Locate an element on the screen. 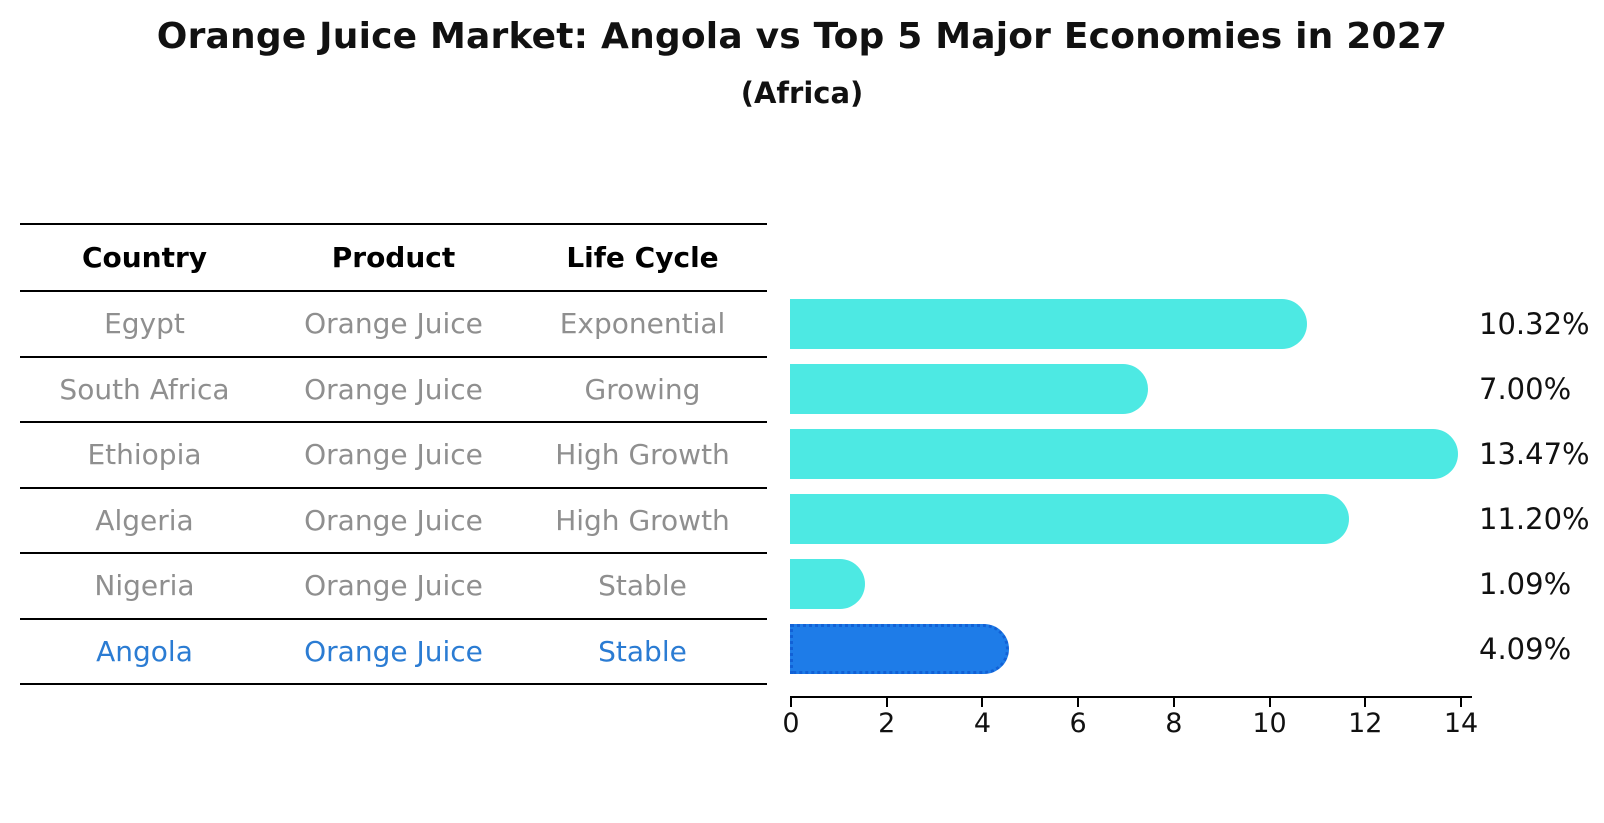 The height and width of the screenshot is (823, 1604). table-row-egypt: Egypt Orange Juice Exponential is located at coordinates (393, 325).